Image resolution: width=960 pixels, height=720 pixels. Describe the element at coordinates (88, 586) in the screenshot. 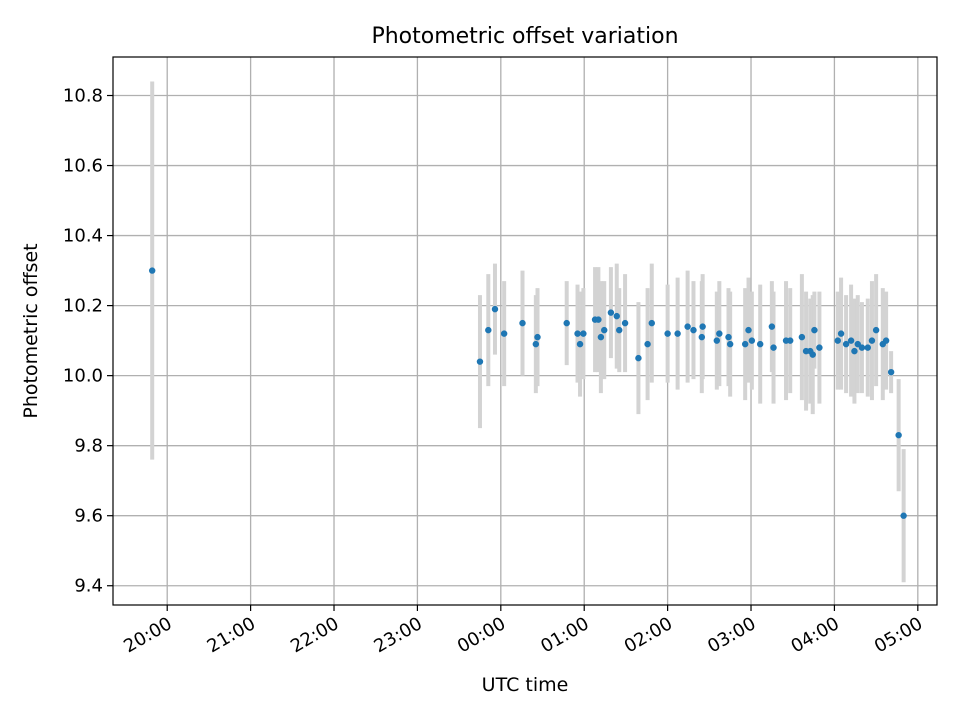

I see `y-tick-label: 9.4` at that location.